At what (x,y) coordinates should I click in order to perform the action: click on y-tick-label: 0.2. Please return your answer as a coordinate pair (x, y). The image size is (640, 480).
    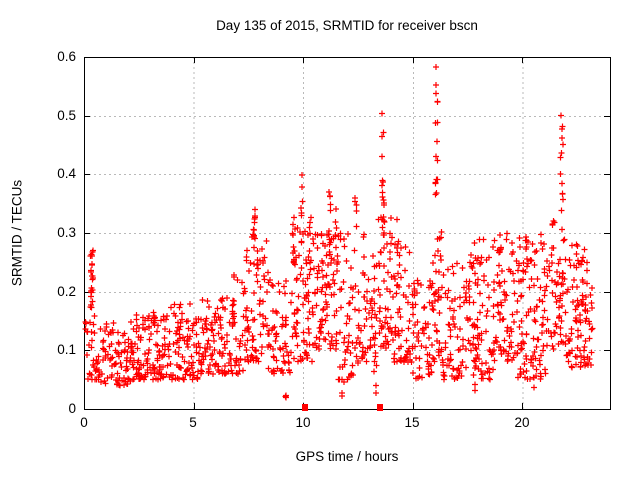
    Looking at the image, I should click on (66, 291).